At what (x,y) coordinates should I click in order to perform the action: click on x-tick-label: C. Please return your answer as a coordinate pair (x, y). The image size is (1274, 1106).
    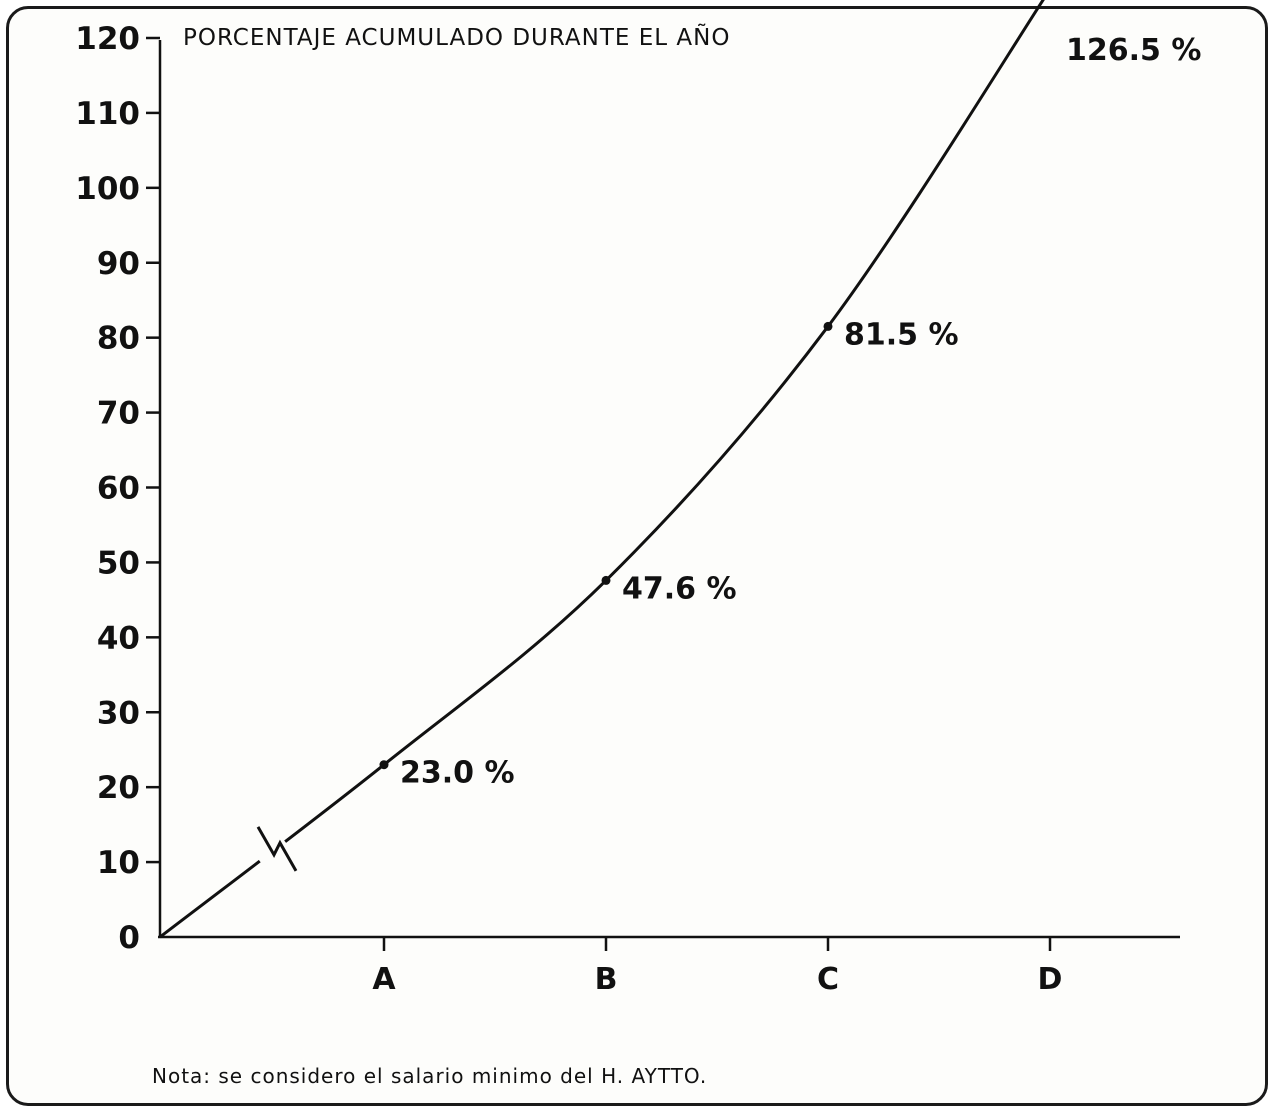
    Looking at the image, I should click on (828, 979).